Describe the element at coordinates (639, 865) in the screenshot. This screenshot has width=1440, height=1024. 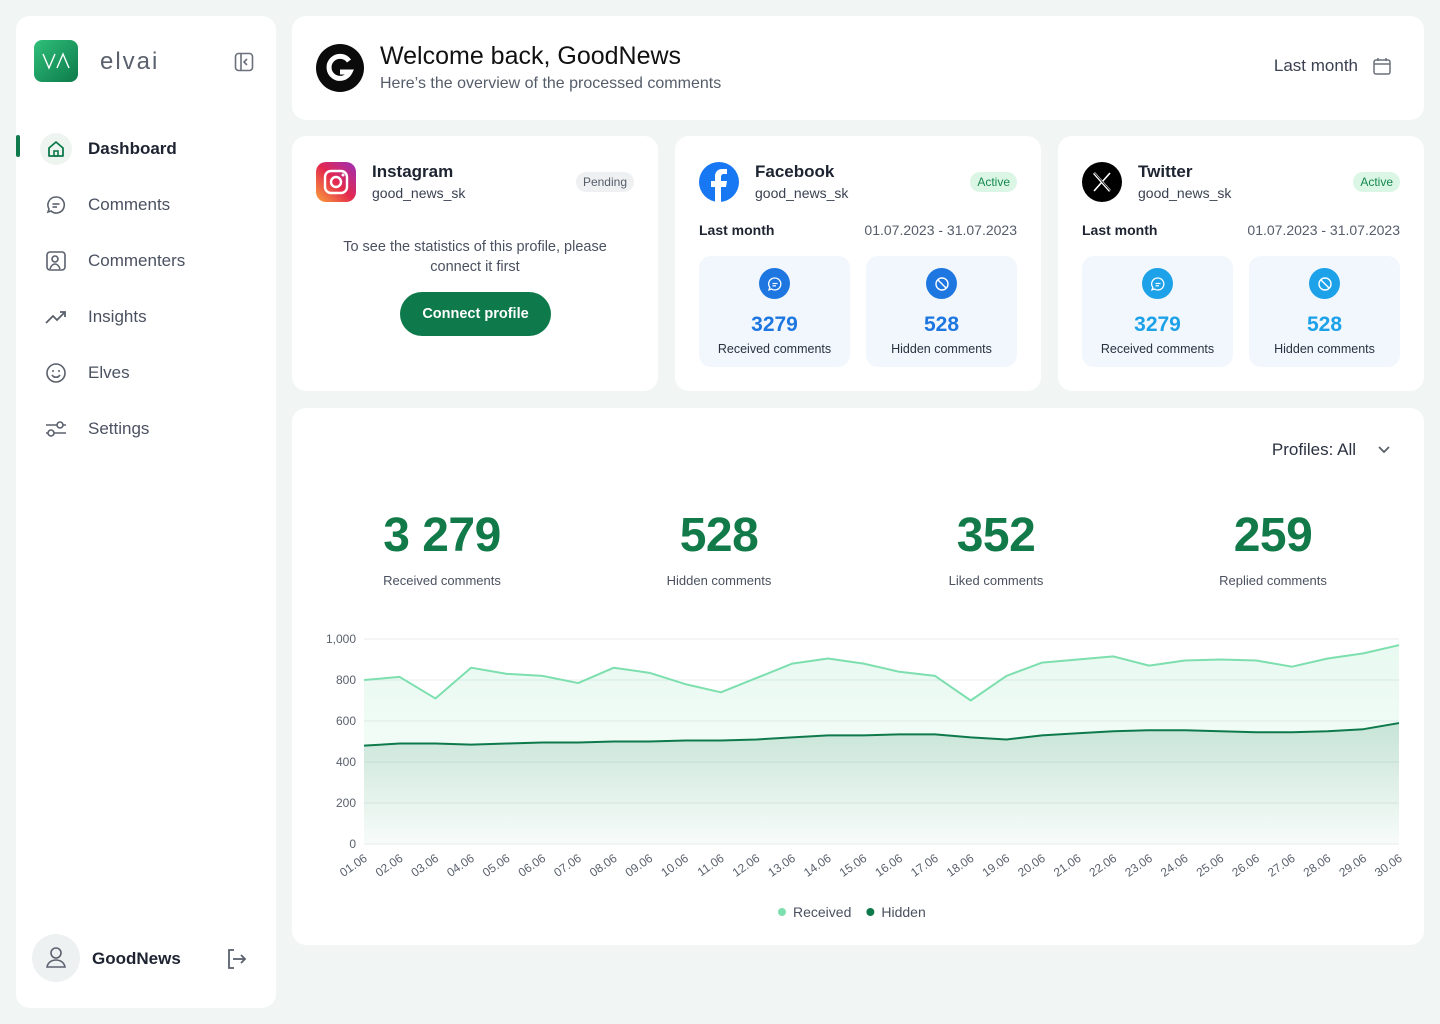
I see `x-tick-label: 09.06` at that location.